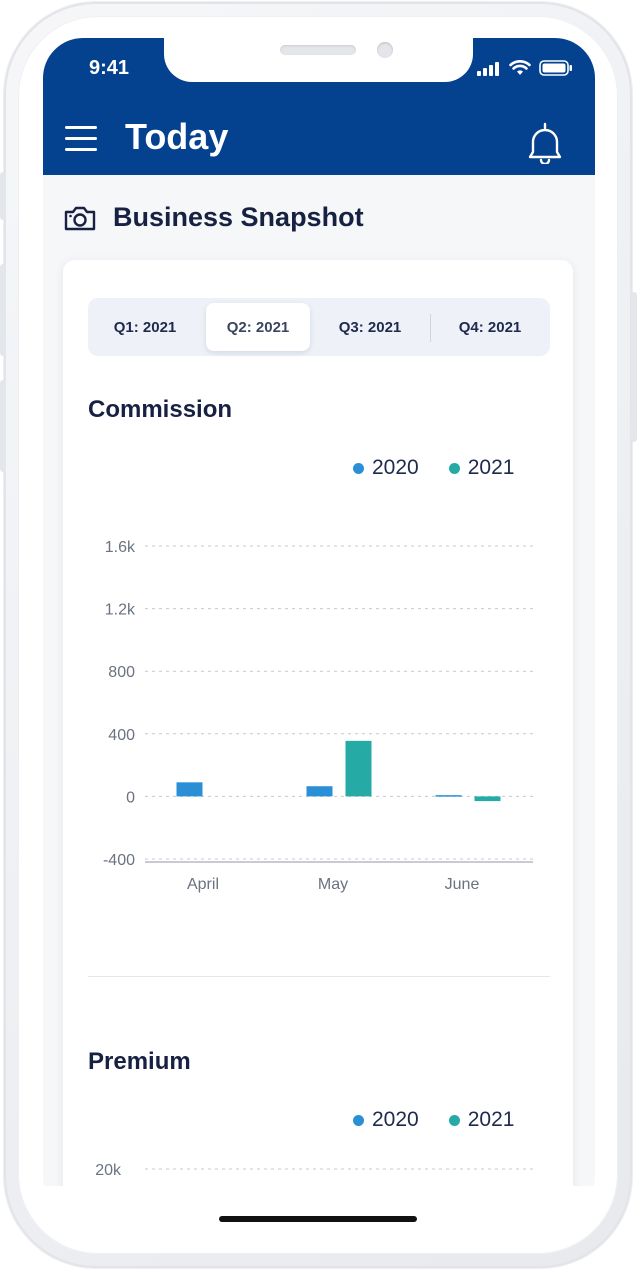 The image size is (637, 1273). I want to click on x-tick-label: May, so click(333, 884).